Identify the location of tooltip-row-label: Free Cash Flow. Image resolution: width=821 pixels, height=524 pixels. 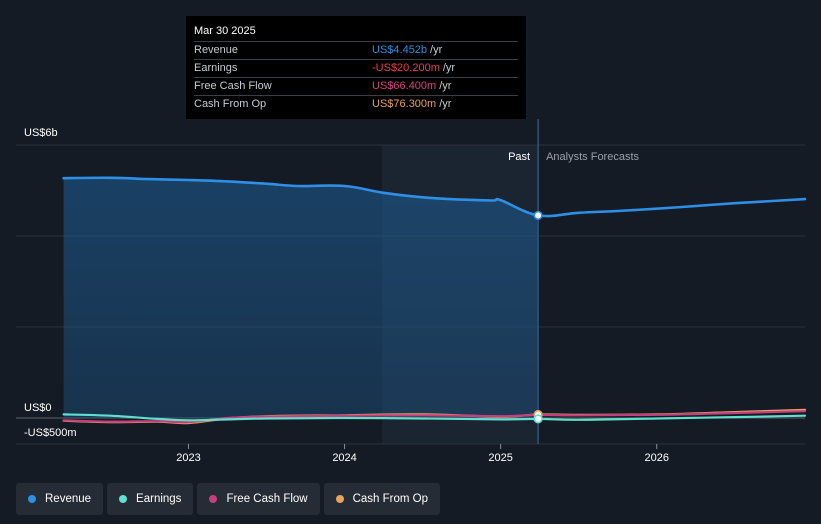
(233, 86).